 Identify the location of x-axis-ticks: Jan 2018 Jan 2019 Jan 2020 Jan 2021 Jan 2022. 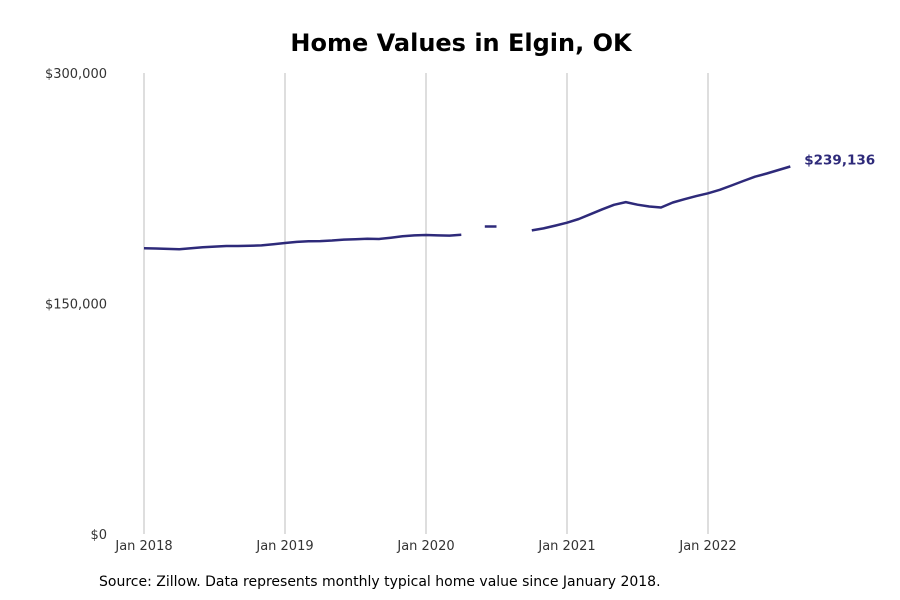
(425, 546).